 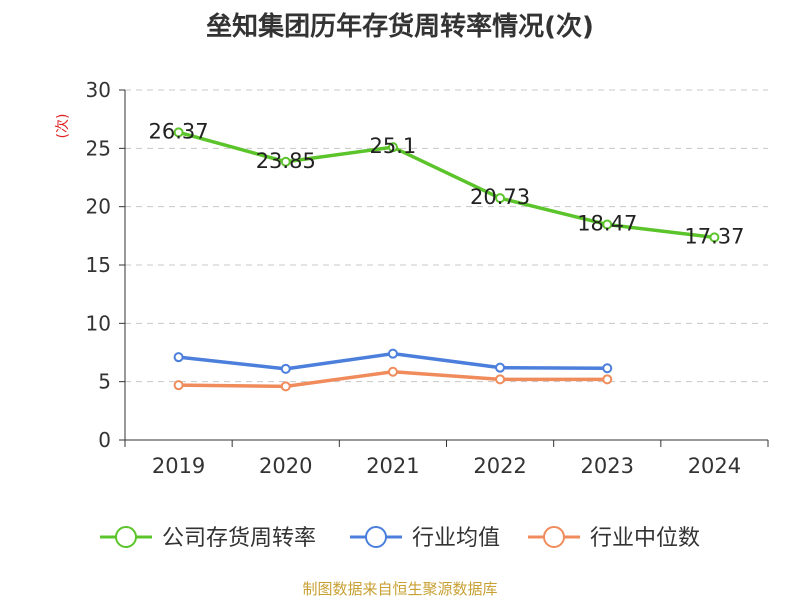 I want to click on point-2-2019, so click(x=178, y=385).